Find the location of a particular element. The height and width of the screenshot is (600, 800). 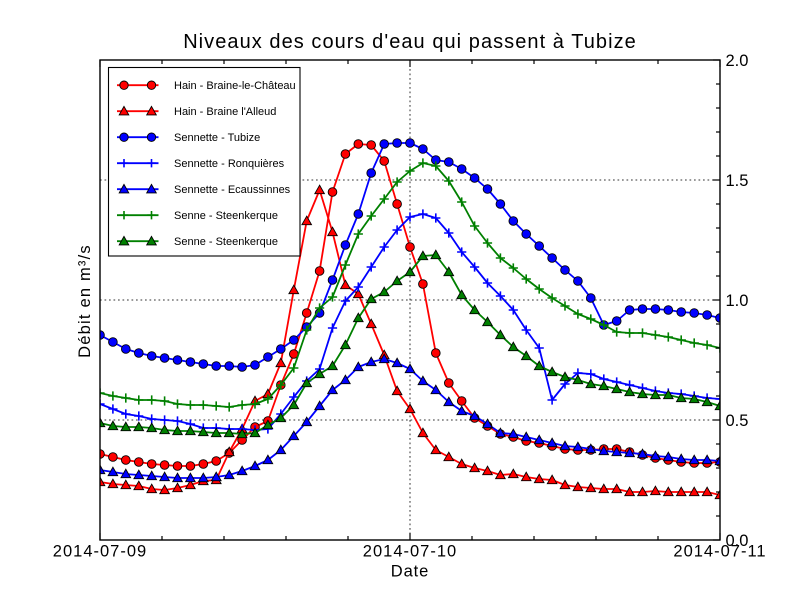

svg-text: 0.5 is located at coordinates (737, 421).